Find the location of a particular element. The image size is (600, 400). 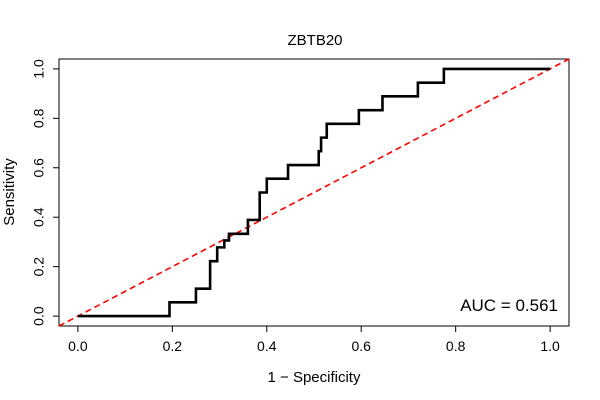

y-tick-label: 0.8 is located at coordinates (39, 118).